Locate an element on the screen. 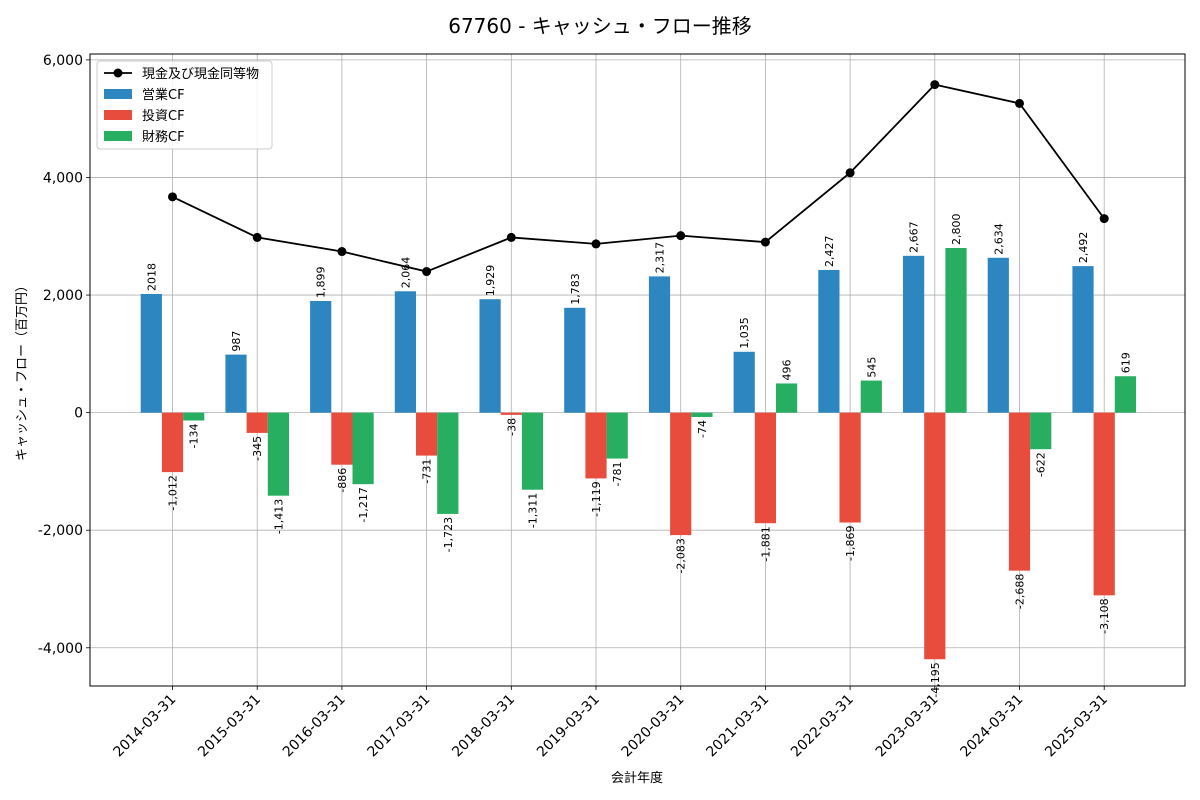 This screenshot has width=1200, height=800. x-tick-label: 2021-03-31 is located at coordinates (737, 726).